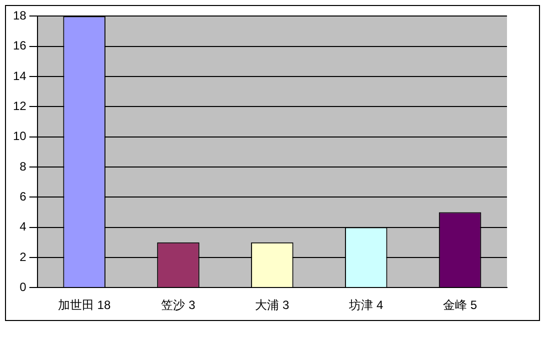 The image size is (555, 340). What do you see at coordinates (19, 45) in the screenshot?
I see `y-tick-label: 16` at bounding box center [19, 45].